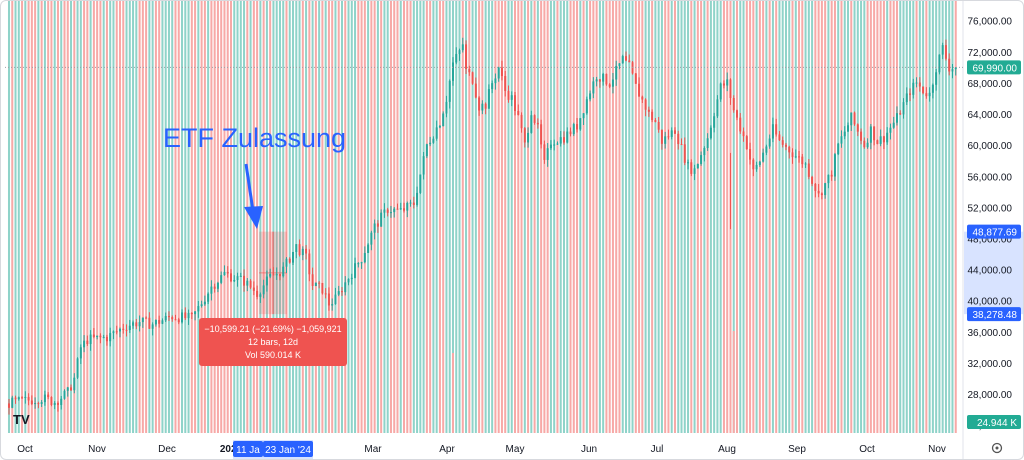 The image size is (1024, 460). I want to click on settings-gear-icon, so click(997, 448).